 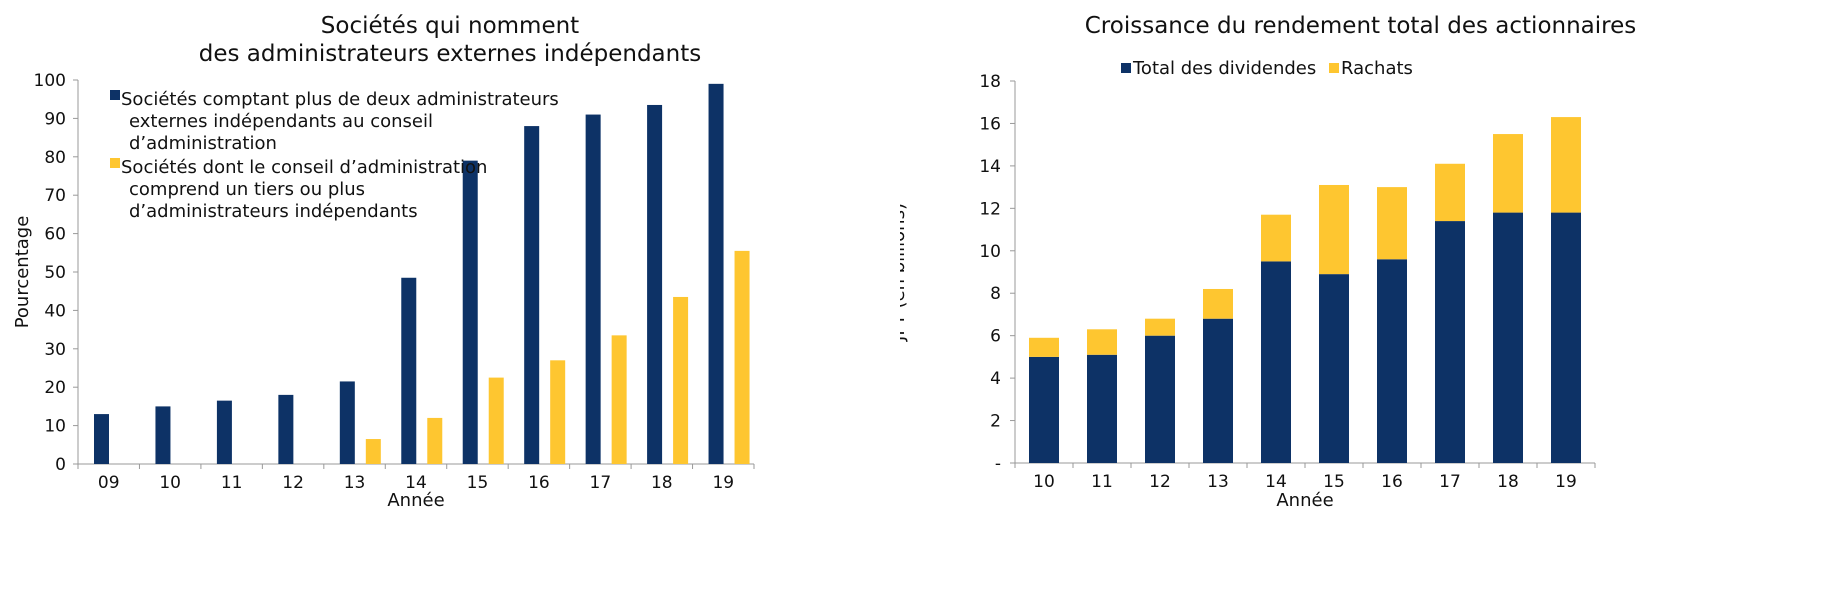 I want to click on left-y-tick-label: 60, so click(x=55, y=235).